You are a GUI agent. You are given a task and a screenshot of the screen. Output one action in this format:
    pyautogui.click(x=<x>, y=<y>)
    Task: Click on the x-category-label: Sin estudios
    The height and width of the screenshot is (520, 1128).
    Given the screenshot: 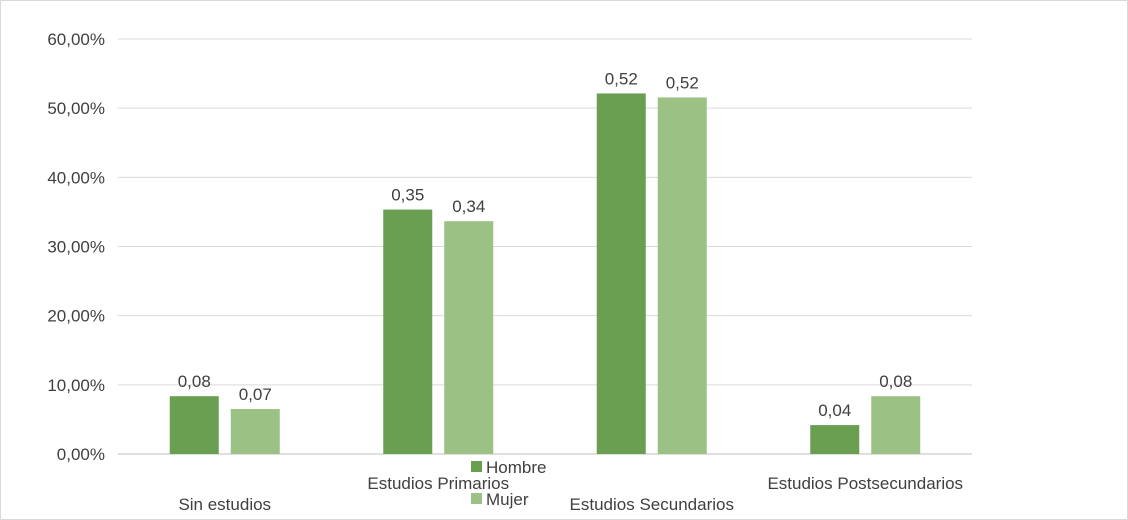 What is the action you would take?
    pyautogui.click(x=224, y=504)
    